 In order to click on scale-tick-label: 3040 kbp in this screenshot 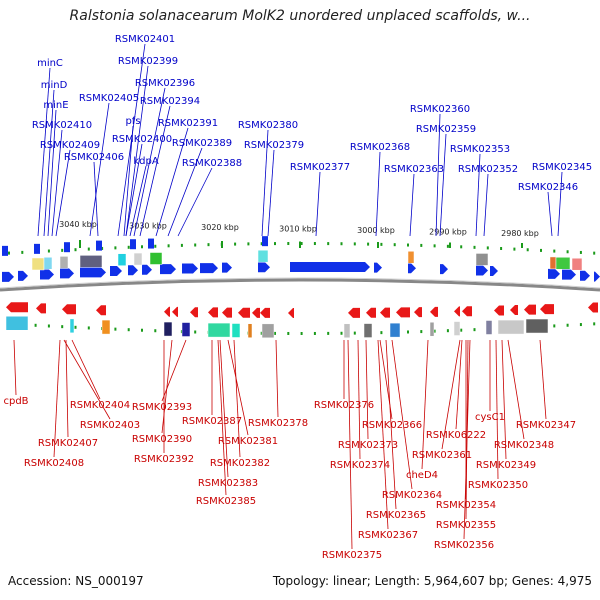, I will do `click(78, 224)`.